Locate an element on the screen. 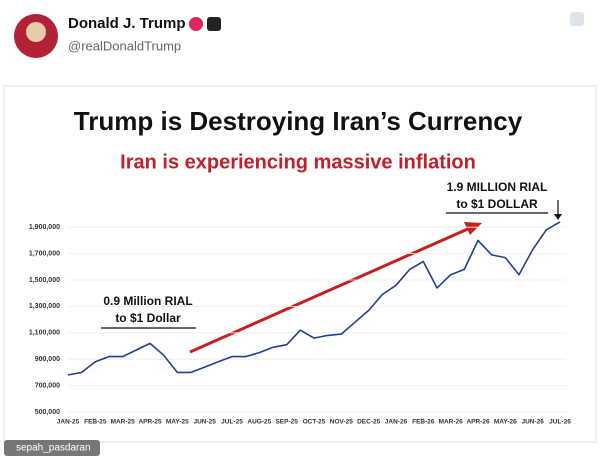 This screenshot has width=600, height=463. x-tick-label: JUL-26 is located at coordinates (560, 422).